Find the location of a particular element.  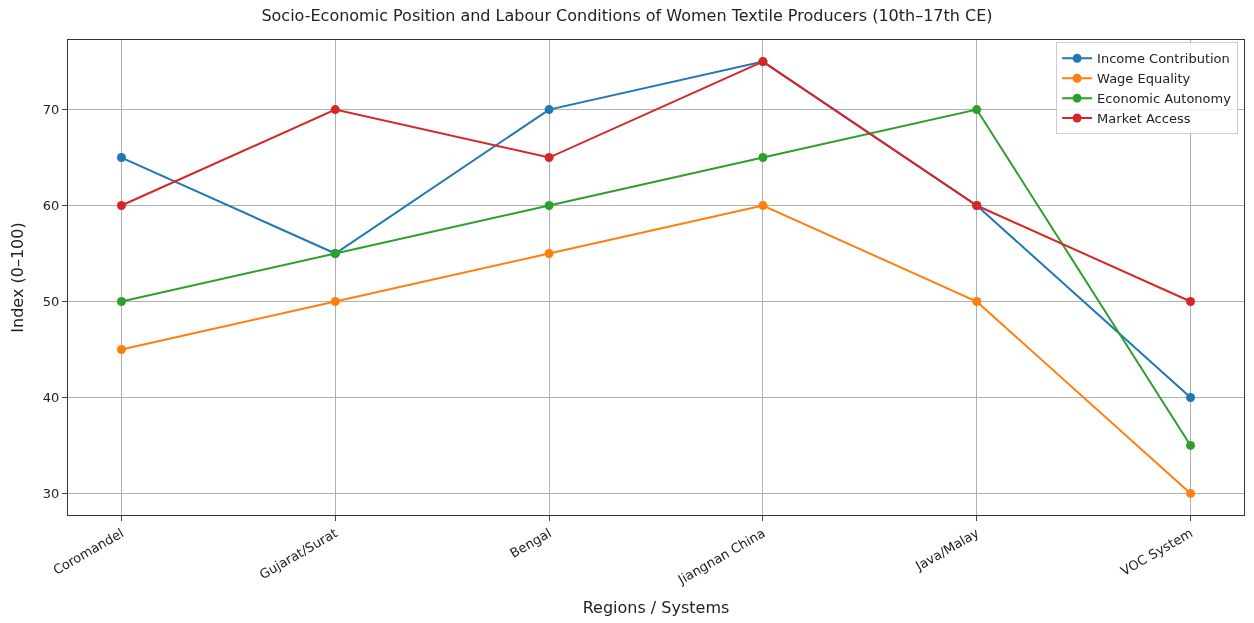

legend-label: Wage Equality is located at coordinates (1144, 79).